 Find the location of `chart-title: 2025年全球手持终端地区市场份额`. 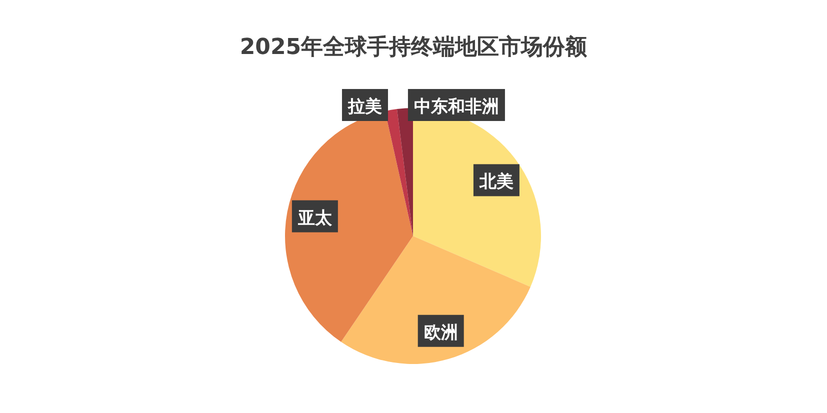

chart-title: 2025年全球手持终端地区市场份额 is located at coordinates (414, 47).